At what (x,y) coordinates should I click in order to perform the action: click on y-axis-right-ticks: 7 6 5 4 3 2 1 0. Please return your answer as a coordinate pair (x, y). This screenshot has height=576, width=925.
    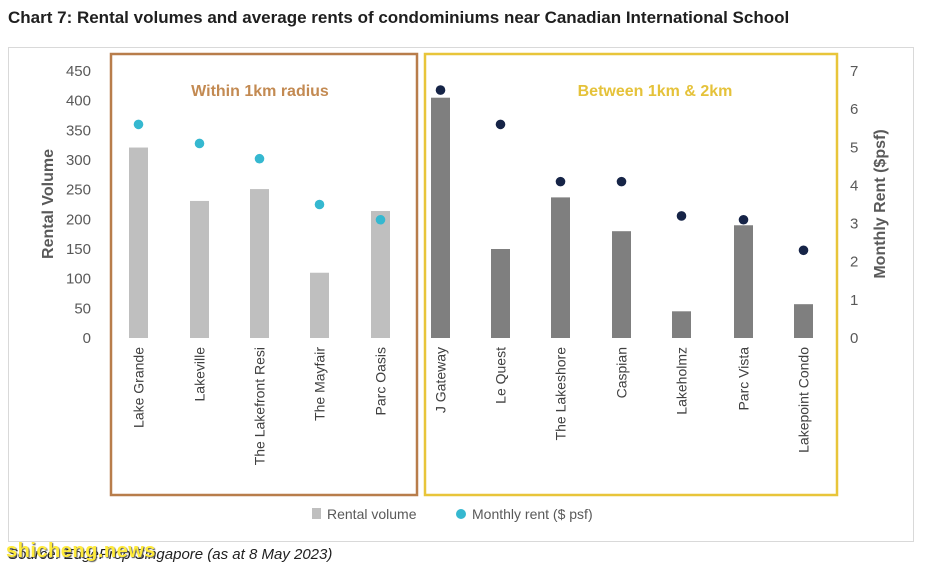
    Looking at the image, I should click on (854, 205).